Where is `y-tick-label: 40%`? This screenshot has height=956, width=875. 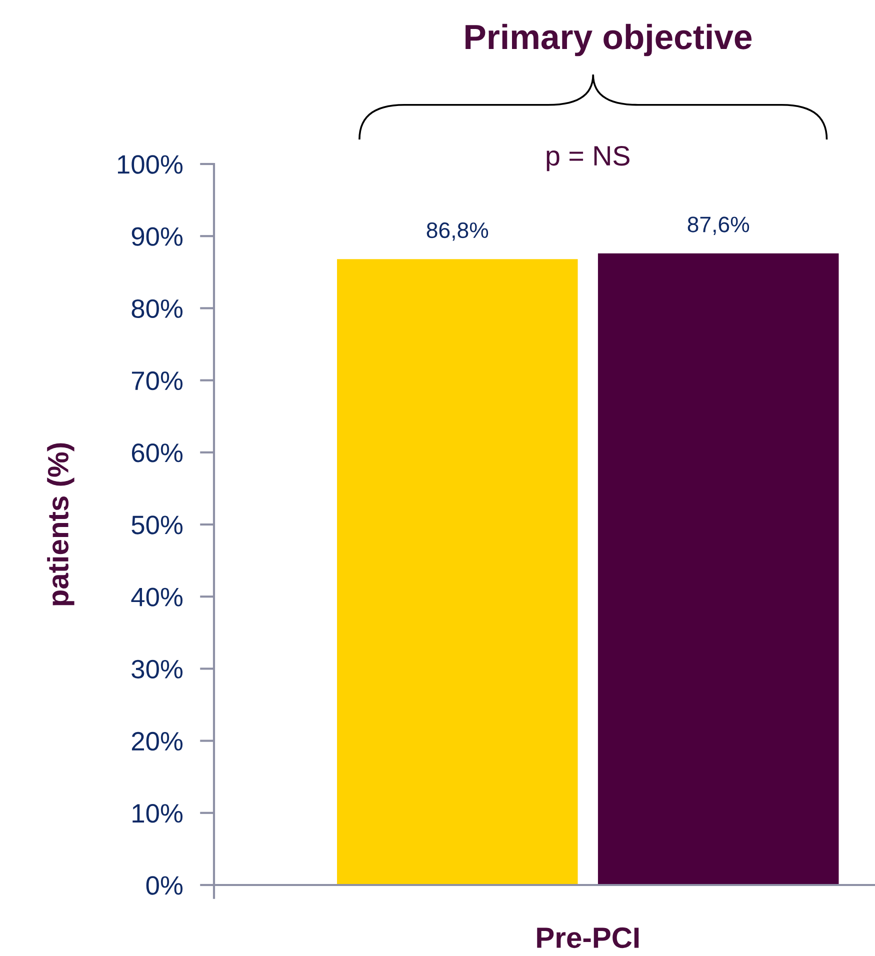 y-tick-label: 40% is located at coordinates (157, 597).